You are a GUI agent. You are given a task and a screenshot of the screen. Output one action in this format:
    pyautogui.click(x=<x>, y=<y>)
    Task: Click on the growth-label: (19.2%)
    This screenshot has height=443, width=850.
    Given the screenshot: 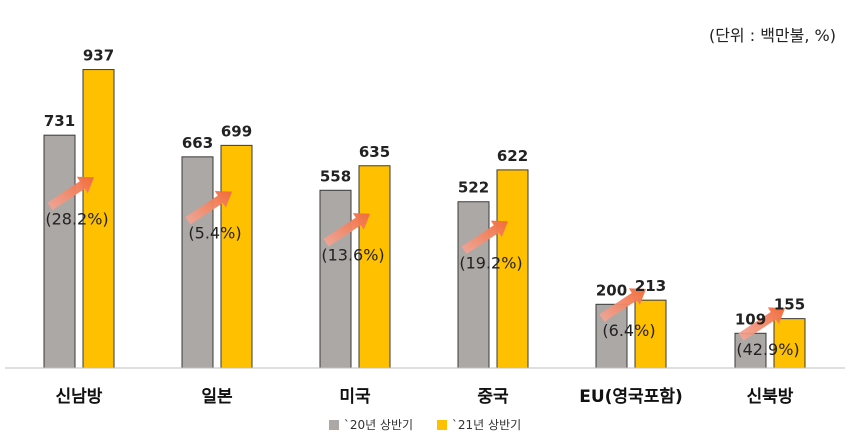 What is the action you would take?
    pyautogui.click(x=490, y=262)
    